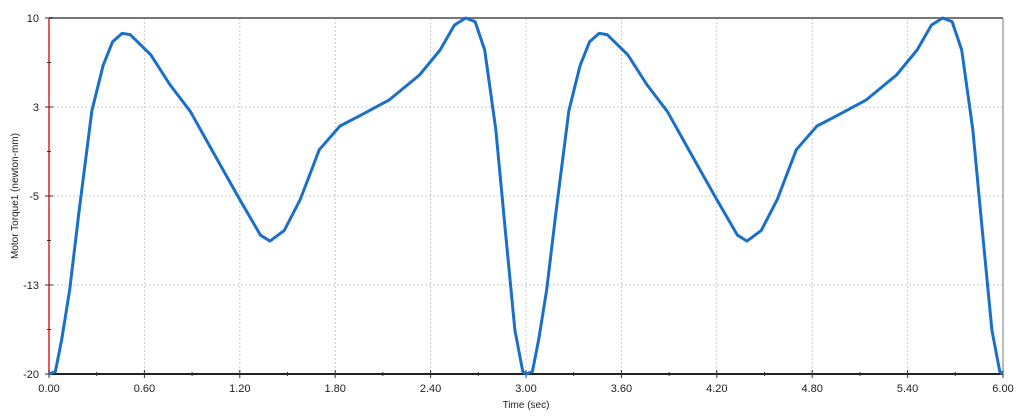  I want to click on y-tick-label: -20, so click(31, 375).